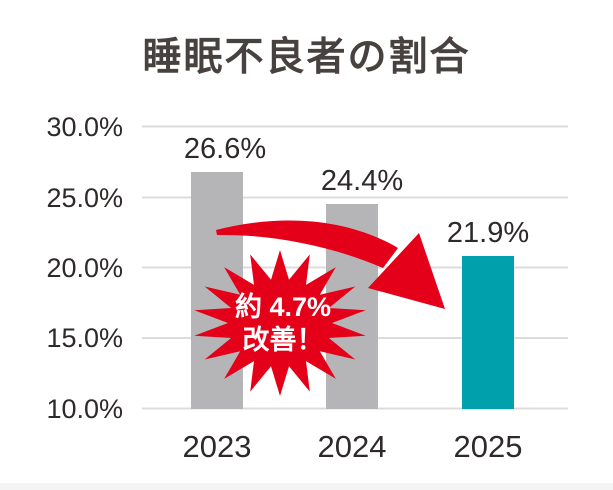  What do you see at coordinates (307, 244) in the screenshot?
I see `arrow-body` at bounding box center [307, 244].